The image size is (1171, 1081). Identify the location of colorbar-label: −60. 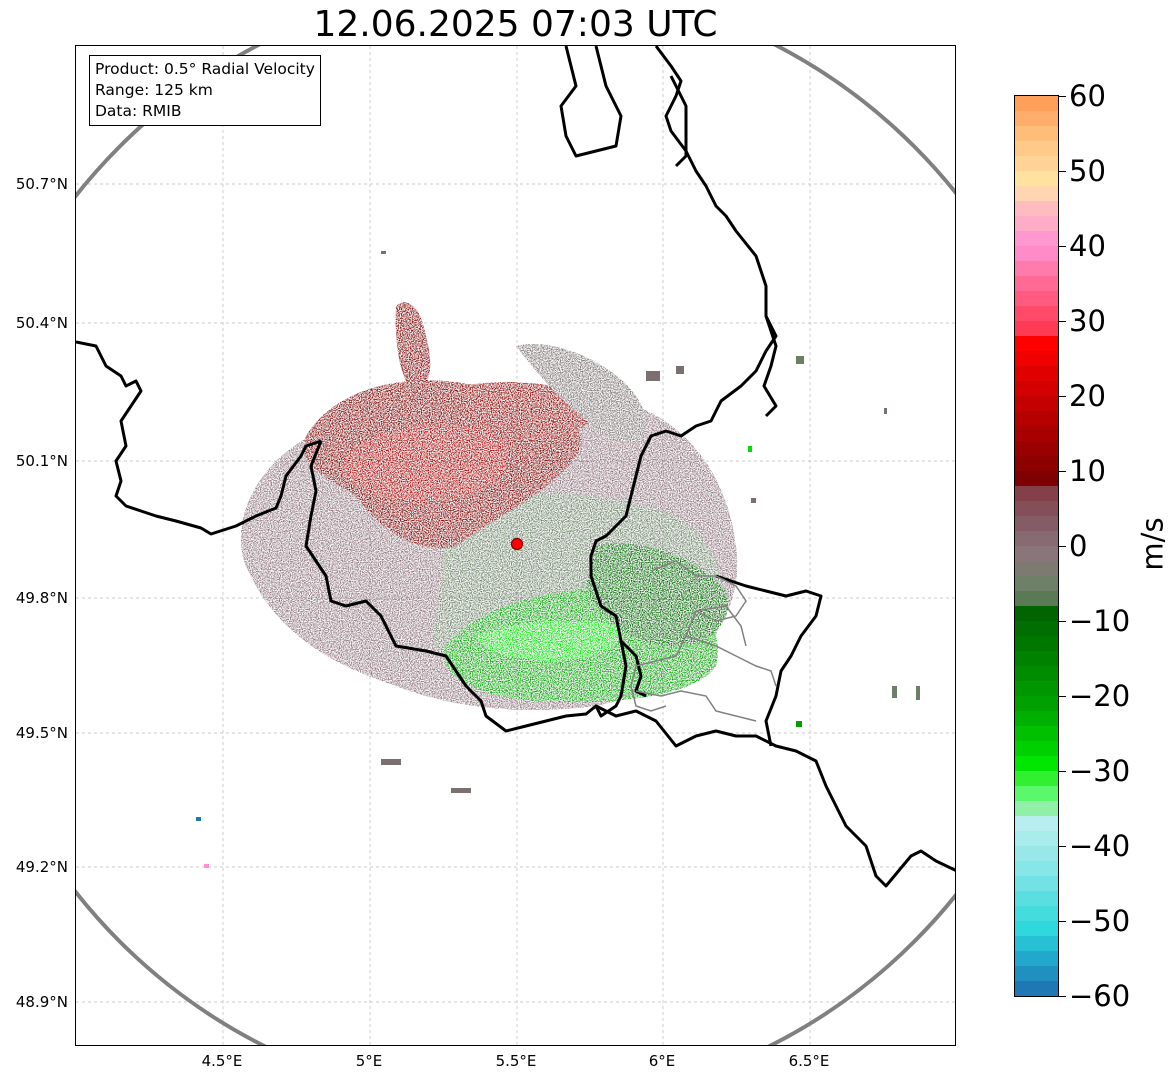
(1100, 996).